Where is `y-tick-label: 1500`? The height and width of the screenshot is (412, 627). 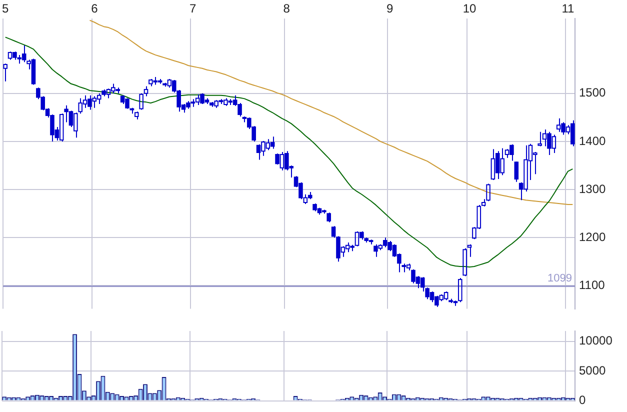 y-tick-label: 1500 is located at coordinates (592, 93).